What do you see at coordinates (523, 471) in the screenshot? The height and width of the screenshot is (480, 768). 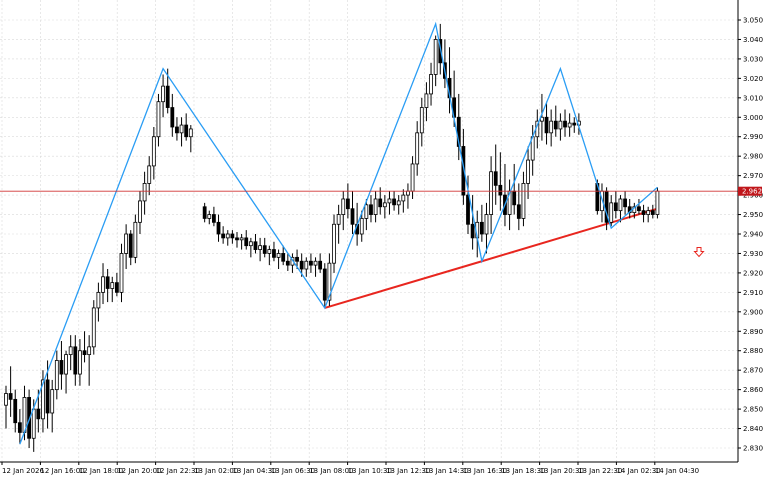 I see `x-tick-label: 13 Jan 18:30` at bounding box center [523, 471].